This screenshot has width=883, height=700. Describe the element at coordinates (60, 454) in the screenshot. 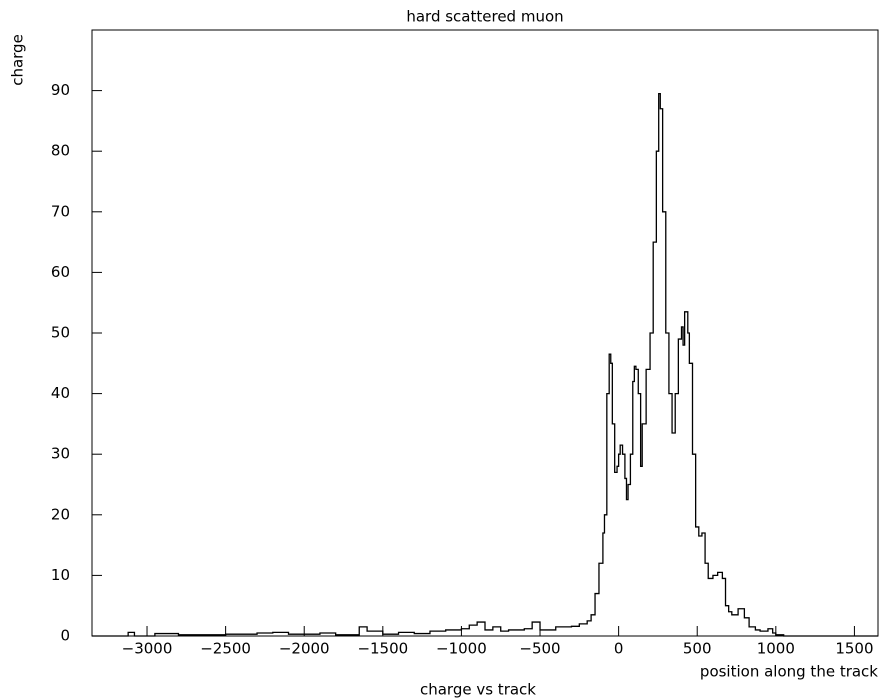

I see `y-tick-label: 30` at that location.